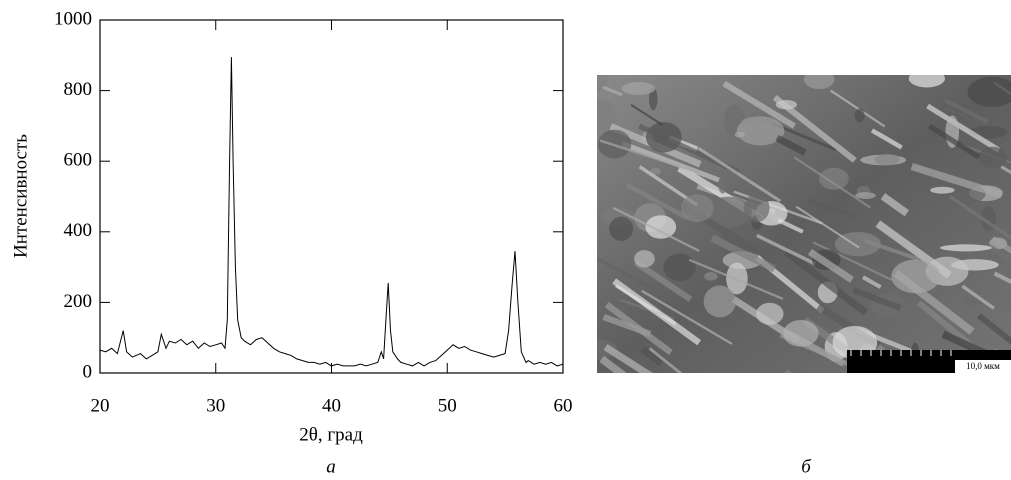 The image size is (1011, 480). I want to click on y-tick-label: 600, so click(78, 160).